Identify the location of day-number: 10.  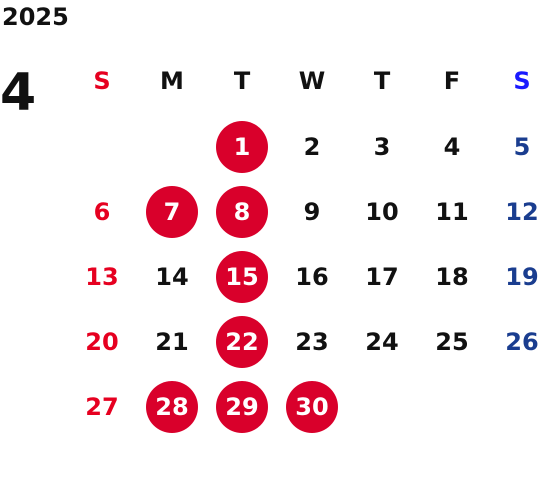
(382, 211).